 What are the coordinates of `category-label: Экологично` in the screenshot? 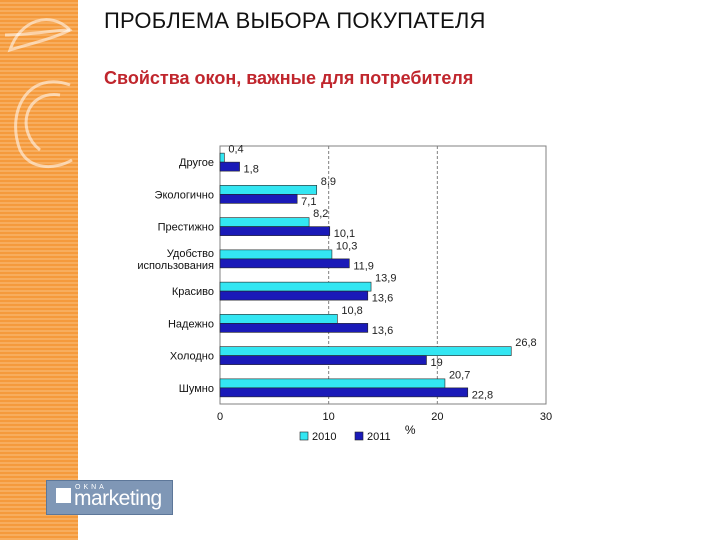 It's located at (184, 195).